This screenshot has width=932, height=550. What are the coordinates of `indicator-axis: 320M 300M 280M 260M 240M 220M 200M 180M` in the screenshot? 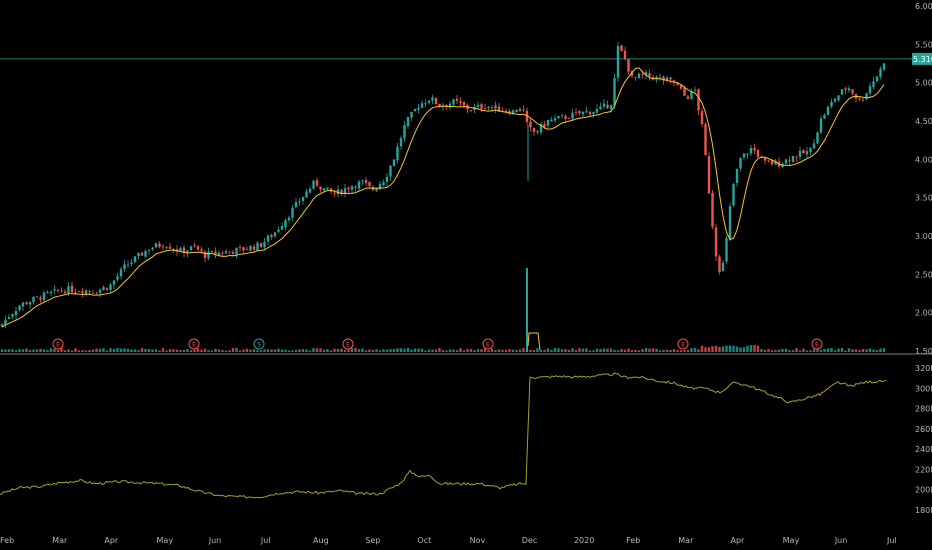 It's located at (923, 439).